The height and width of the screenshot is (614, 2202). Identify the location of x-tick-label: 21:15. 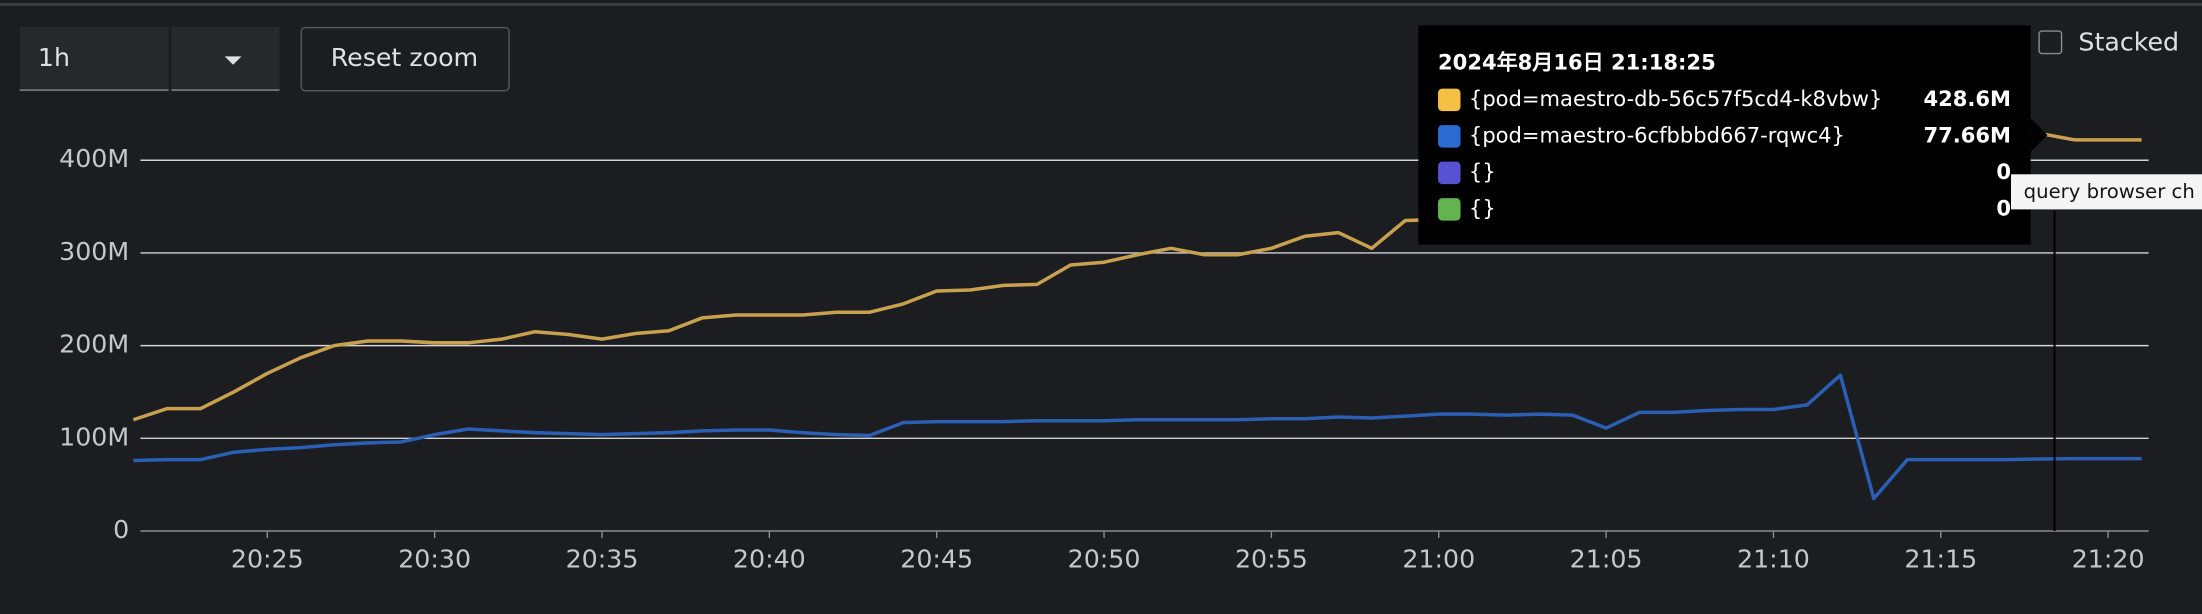
(1940, 558).